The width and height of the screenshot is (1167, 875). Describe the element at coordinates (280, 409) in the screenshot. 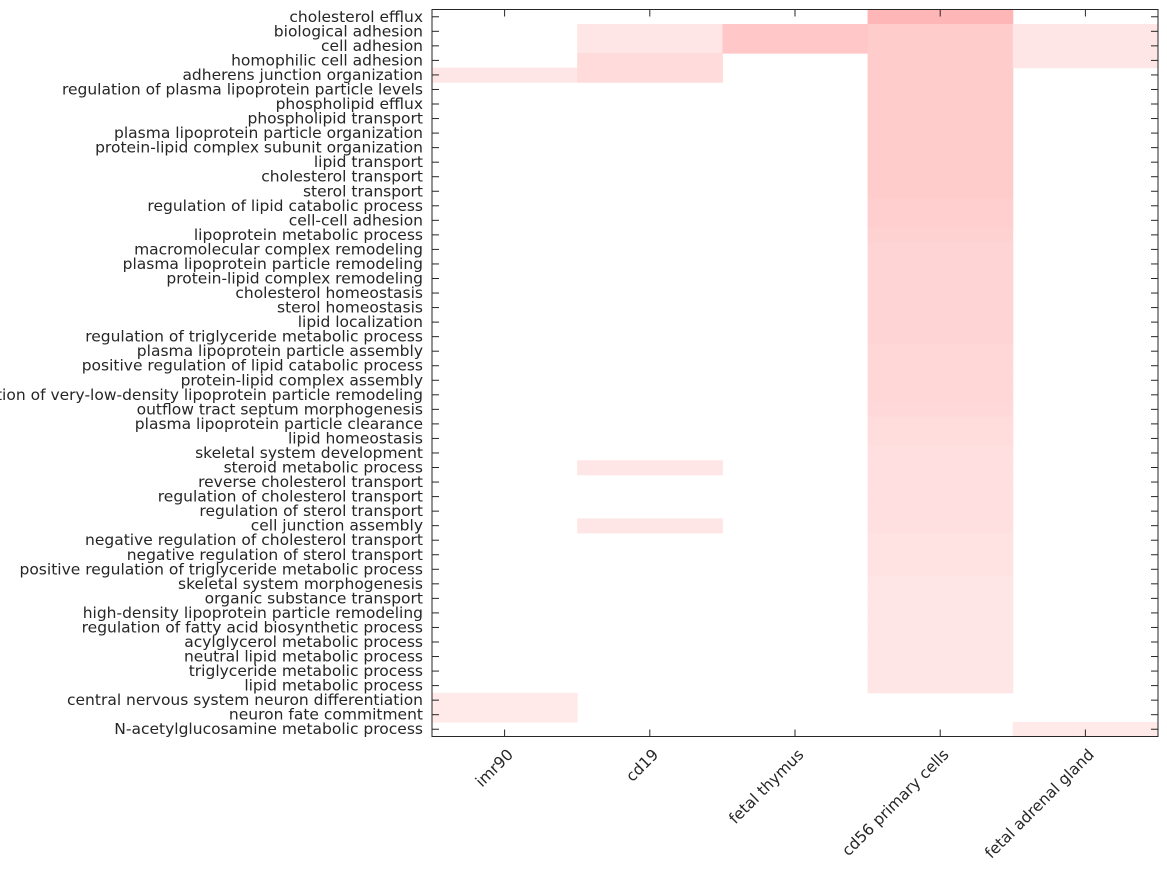

I see `y-tick-label: outflow tract septum morphogenesis` at that location.